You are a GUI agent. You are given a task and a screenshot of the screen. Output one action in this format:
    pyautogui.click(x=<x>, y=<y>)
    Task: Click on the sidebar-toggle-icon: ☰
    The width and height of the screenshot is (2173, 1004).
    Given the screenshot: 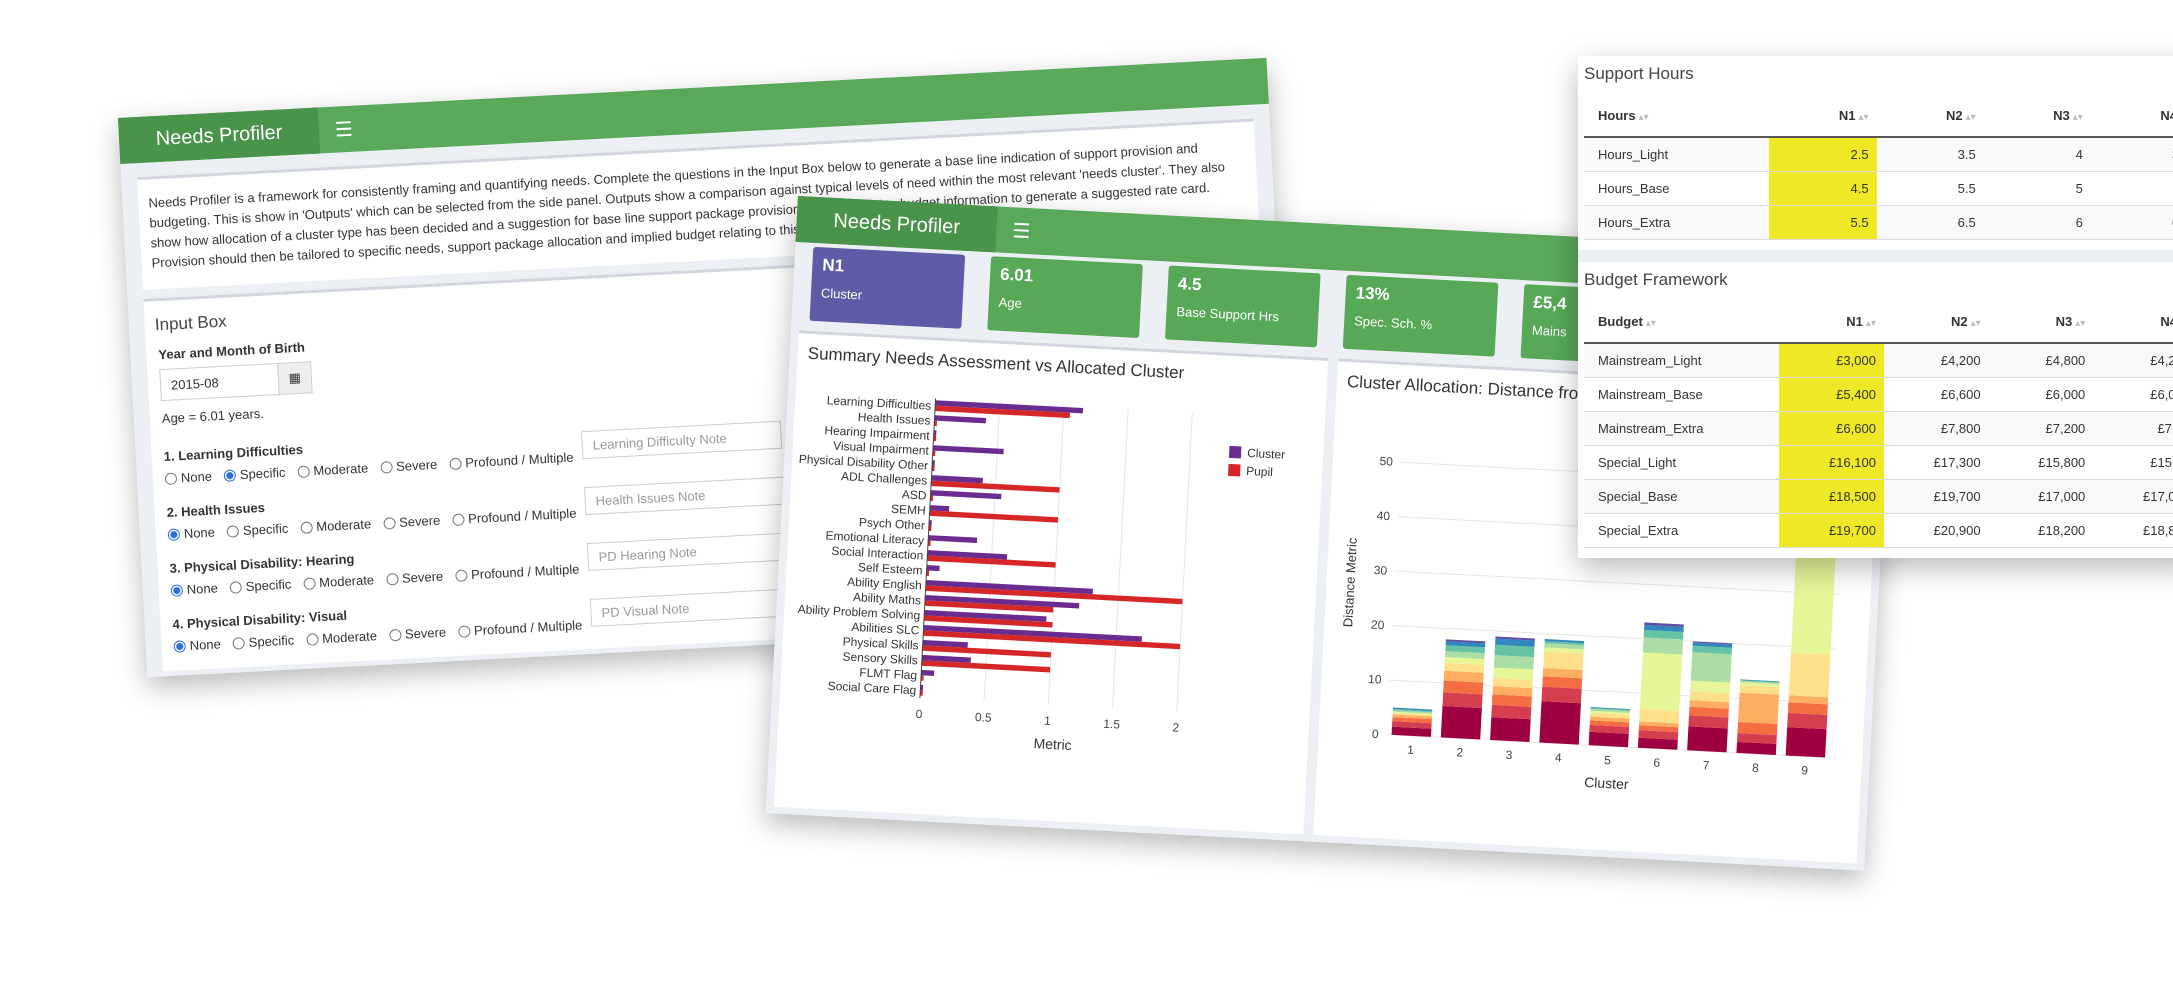 What is the action you would take?
    pyautogui.click(x=344, y=130)
    